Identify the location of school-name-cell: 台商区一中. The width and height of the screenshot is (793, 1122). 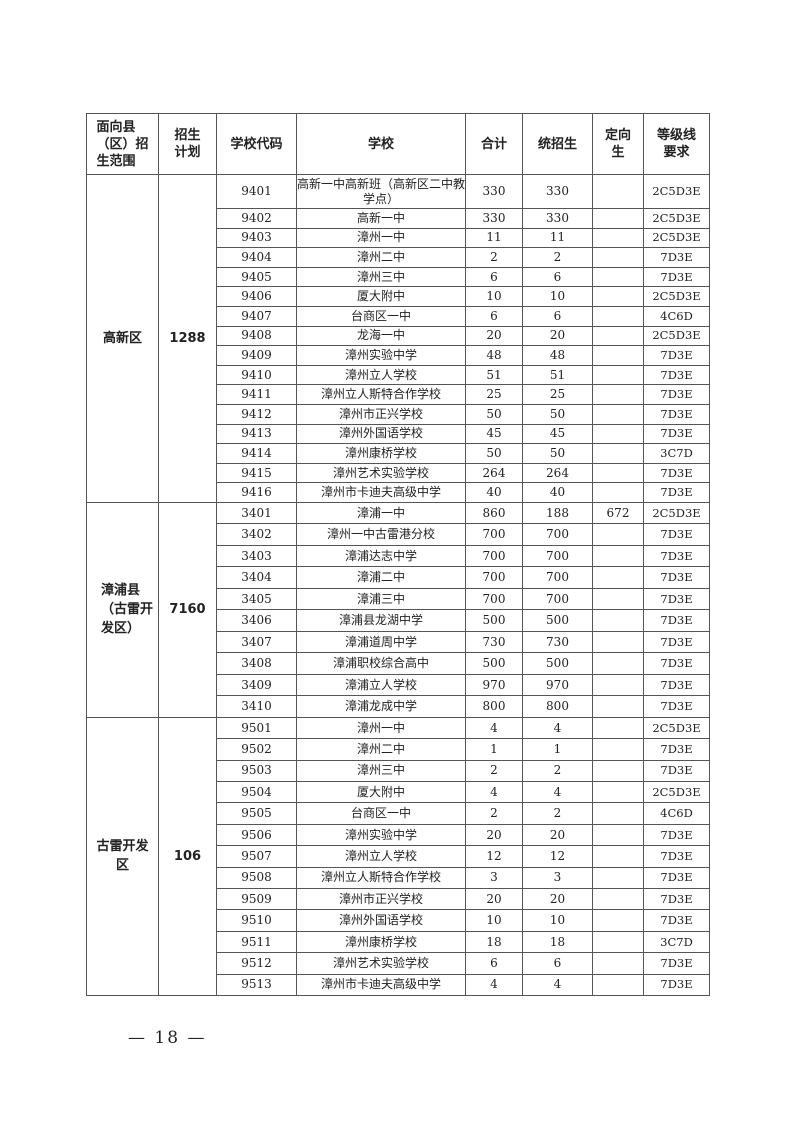
(381, 316).